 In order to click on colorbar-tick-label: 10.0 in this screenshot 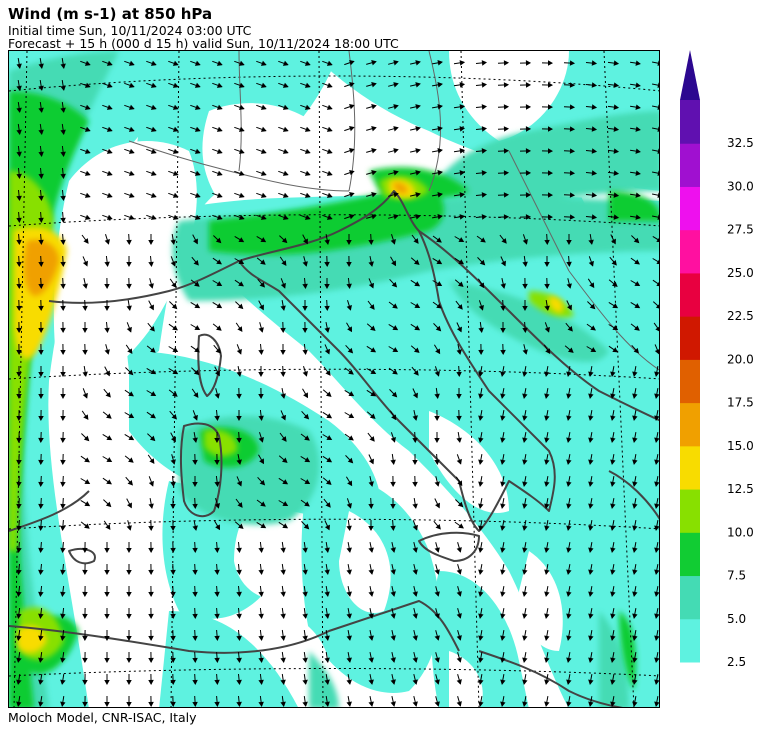, I will do `click(740, 532)`.